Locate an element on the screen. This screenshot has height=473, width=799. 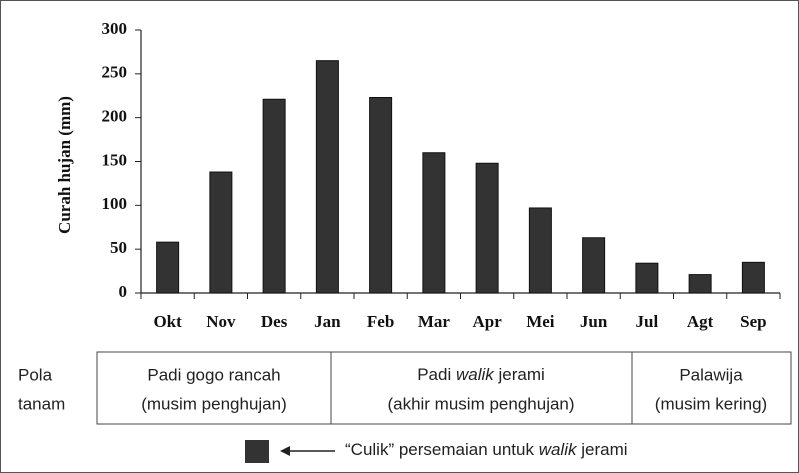
cell-text: (akhir musim penghujan) is located at coordinates (480, 403).